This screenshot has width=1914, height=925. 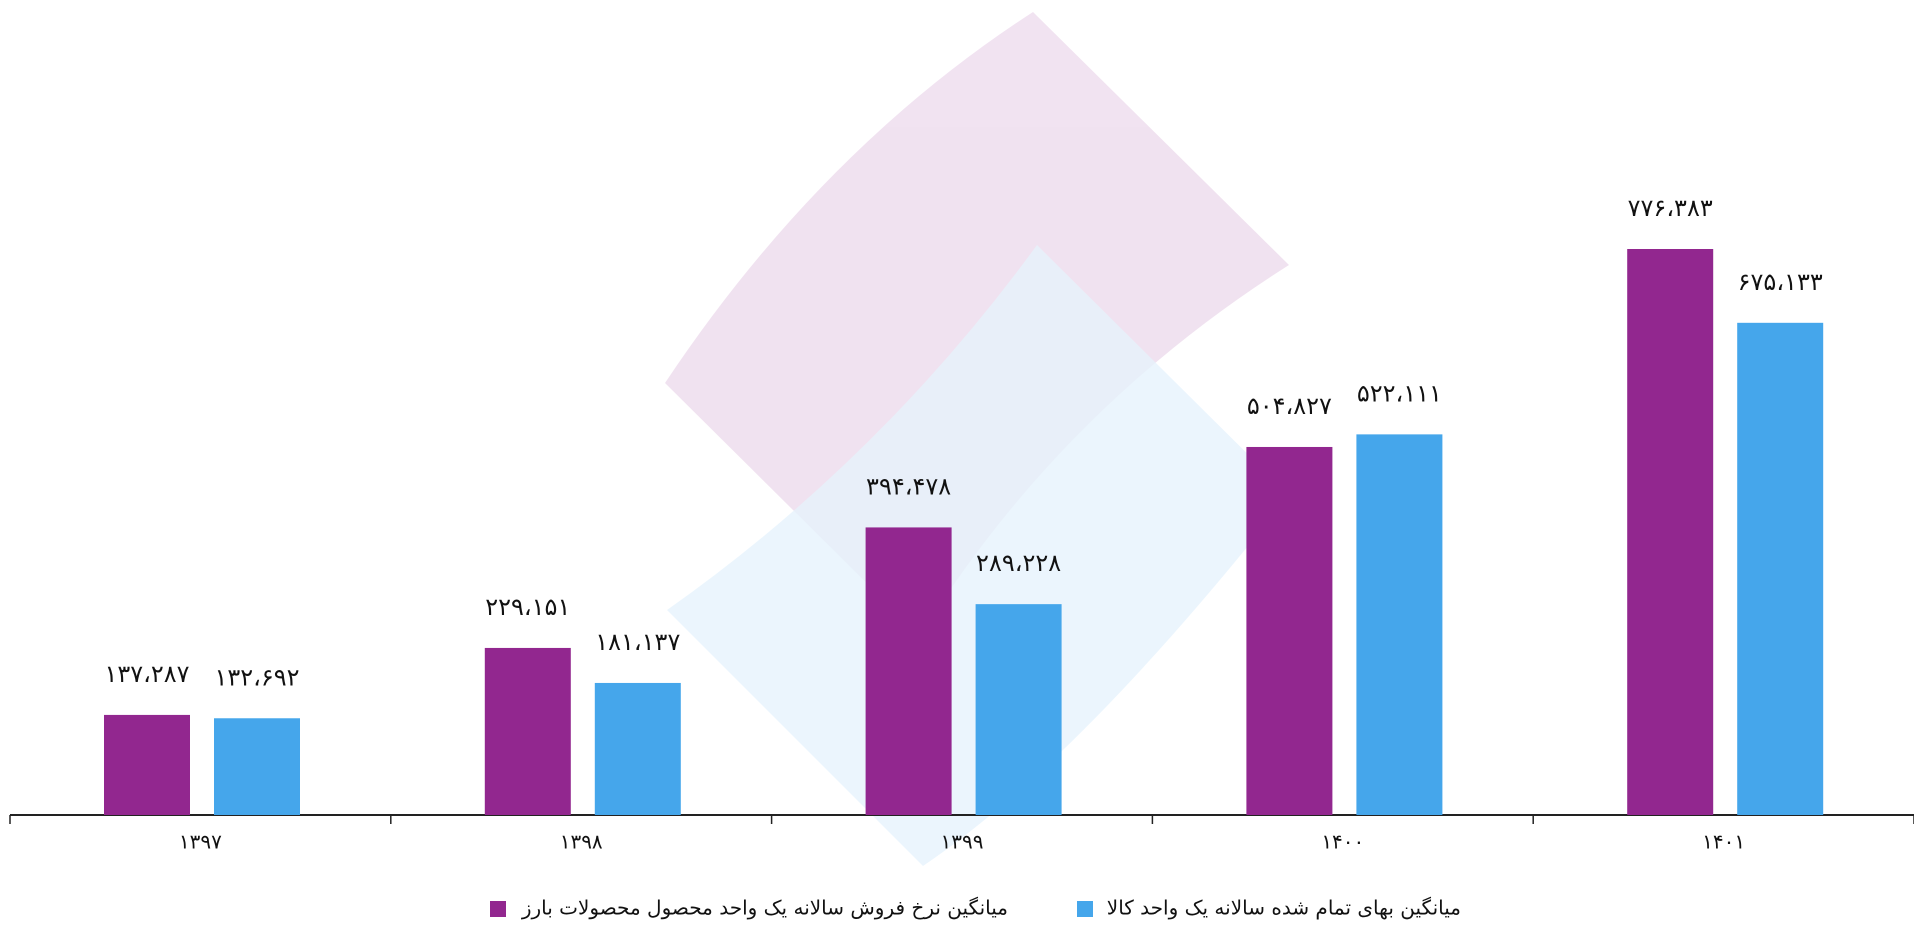 What do you see at coordinates (1289, 406) in the screenshot?
I see `value-label: ۵۰۴،۸۲۷` at bounding box center [1289, 406].